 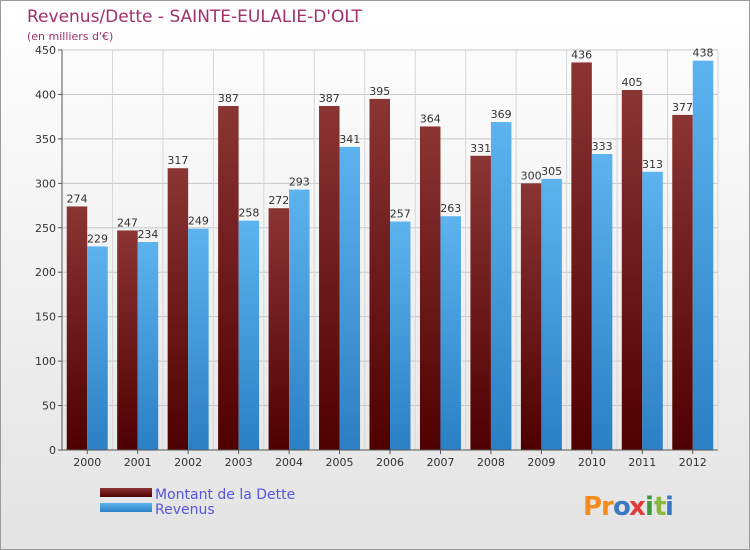 What do you see at coordinates (185, 510) in the screenshot?
I see `legend-label-revenus: Revenus` at bounding box center [185, 510].